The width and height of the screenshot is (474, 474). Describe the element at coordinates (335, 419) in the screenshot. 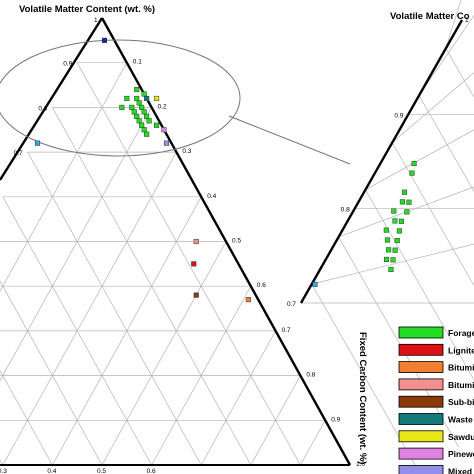

I see `right-tick-label: 0.9` at that location.